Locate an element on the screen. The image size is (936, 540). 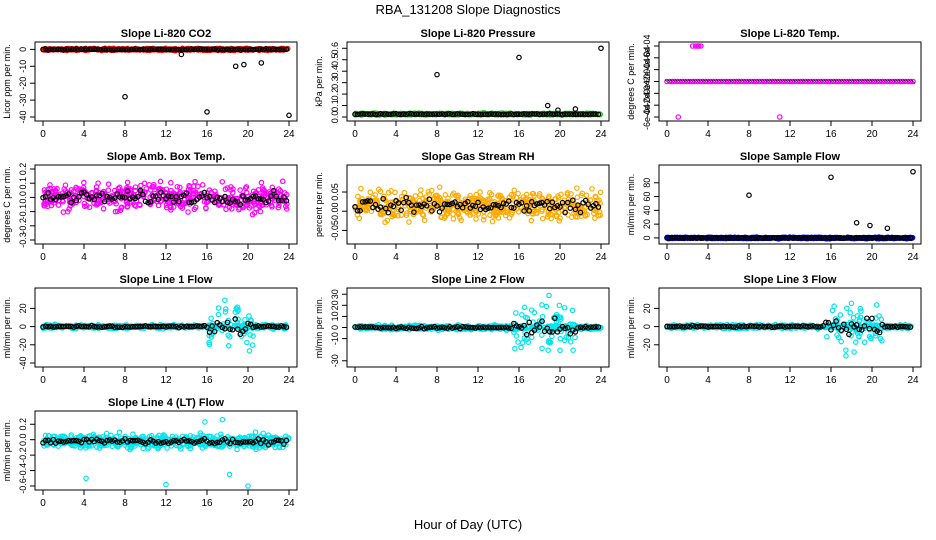
x-tick-label: 16 is located at coordinates (831, 134).